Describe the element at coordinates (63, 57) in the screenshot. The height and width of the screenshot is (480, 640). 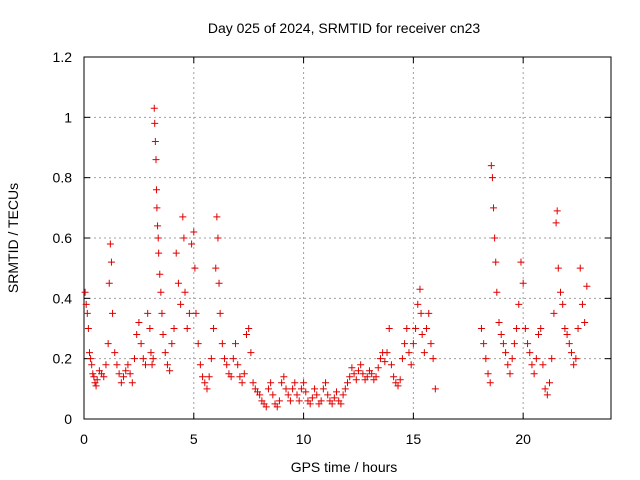
I see `y-tick-label: 1.2` at that location.